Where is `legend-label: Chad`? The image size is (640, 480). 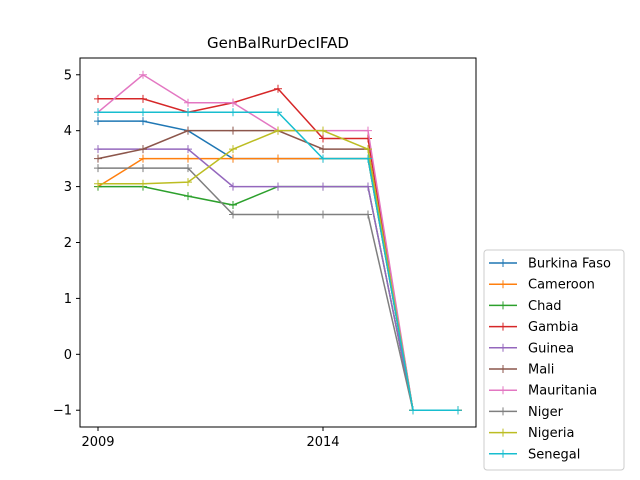 legend-label: Chad is located at coordinates (545, 306).